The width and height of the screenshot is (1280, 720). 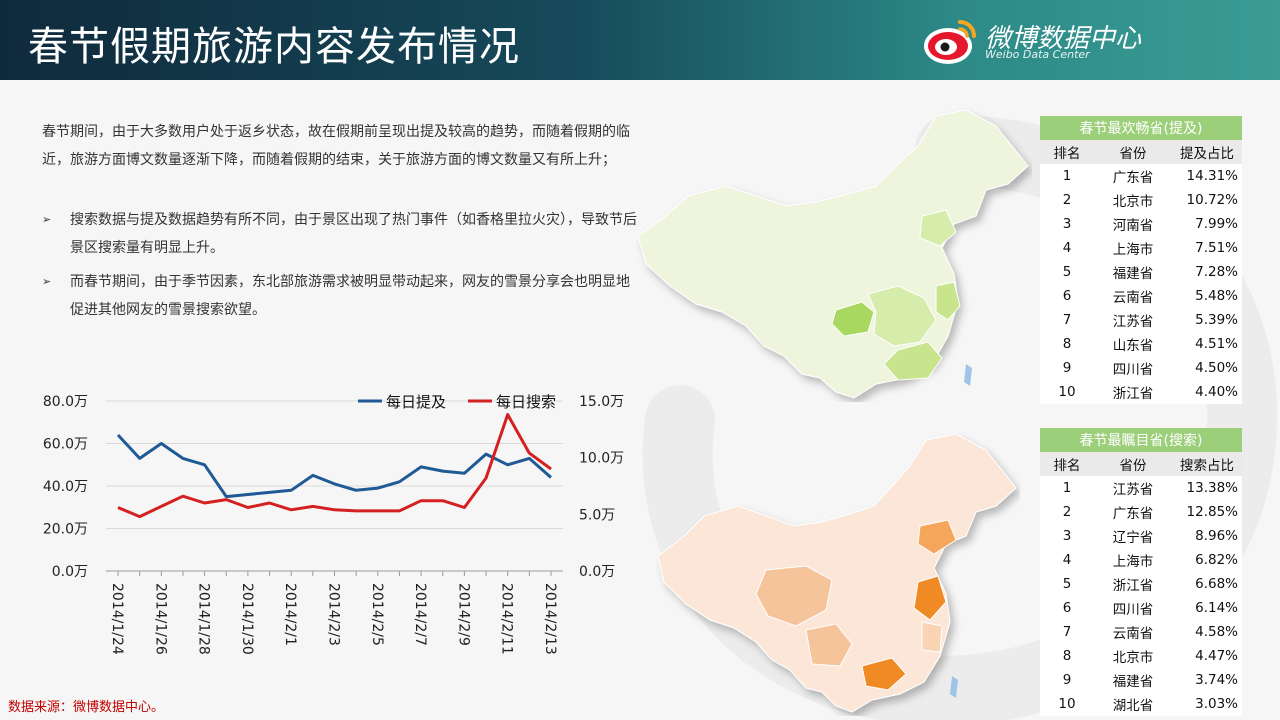 I want to click on rank-cell: 5, so click(x=1067, y=584).